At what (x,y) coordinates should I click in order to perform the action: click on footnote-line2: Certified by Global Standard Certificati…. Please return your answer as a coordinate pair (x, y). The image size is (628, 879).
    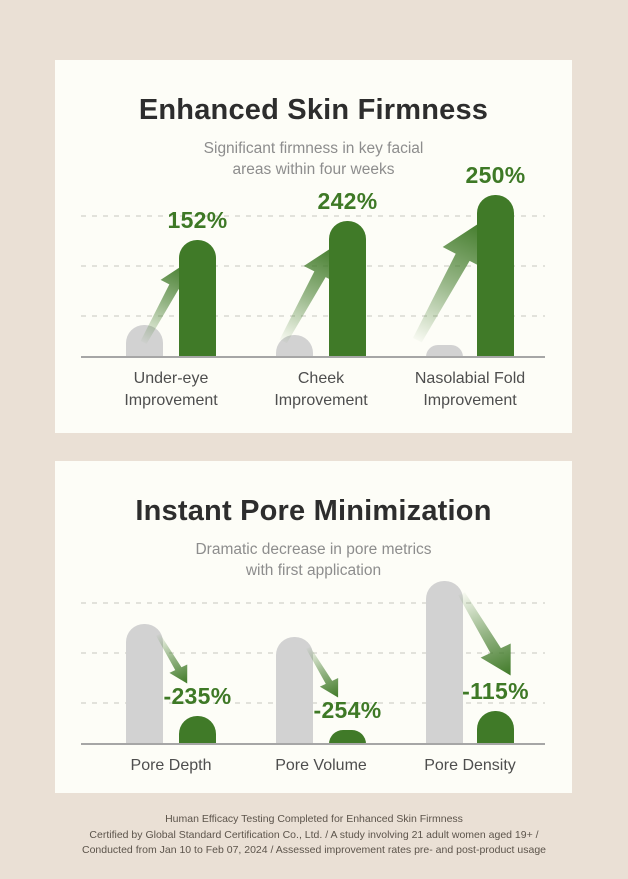
    Looking at the image, I should click on (314, 834).